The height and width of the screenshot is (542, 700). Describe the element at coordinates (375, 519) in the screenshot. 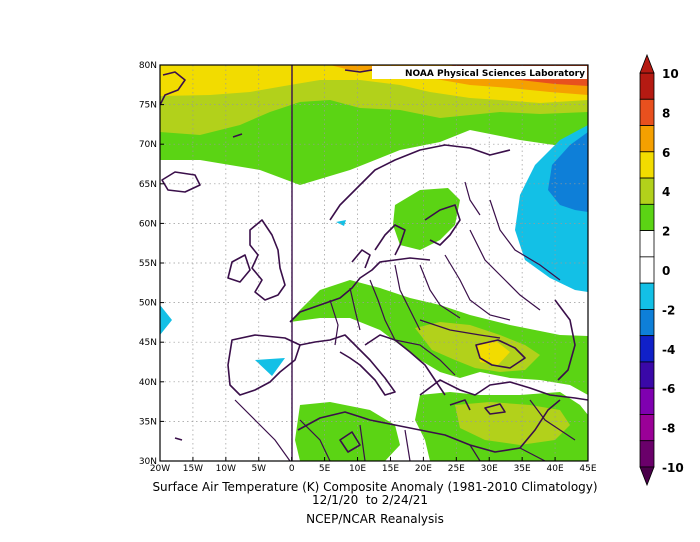

I see `caption-source: NCEP/NCAR Reanalysis` at that location.